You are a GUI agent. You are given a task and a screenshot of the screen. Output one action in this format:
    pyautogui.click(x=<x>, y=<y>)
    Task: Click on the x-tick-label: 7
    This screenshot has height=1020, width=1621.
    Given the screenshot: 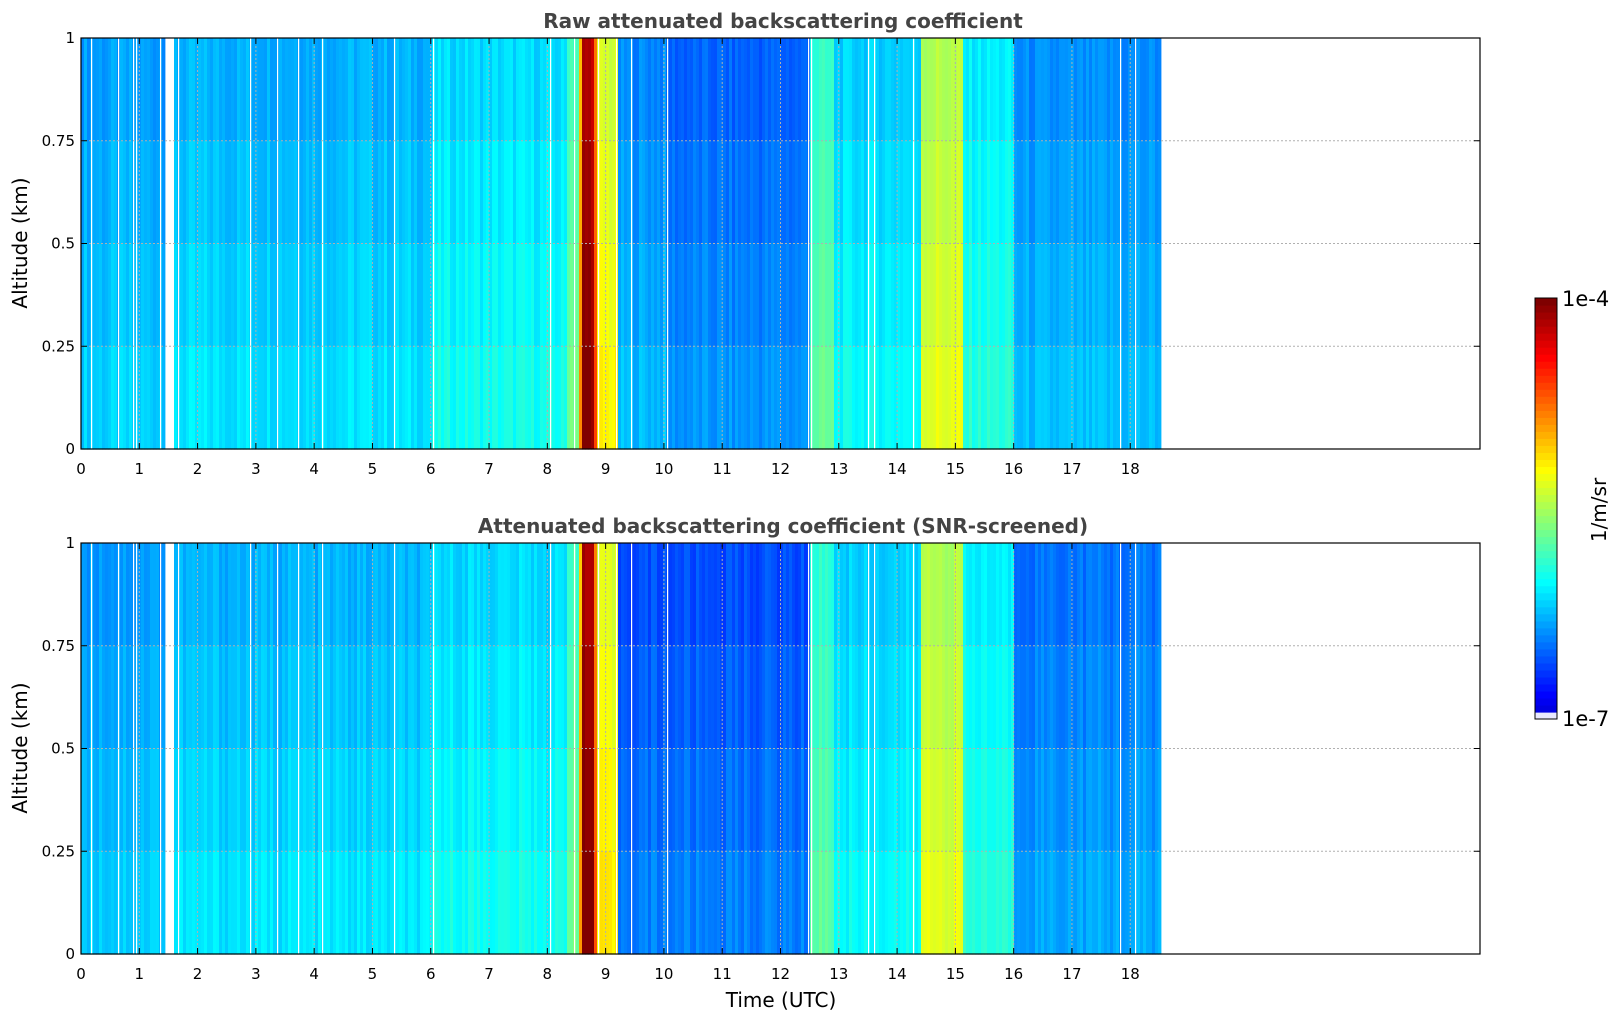 What is the action you would take?
    pyautogui.click(x=489, y=469)
    